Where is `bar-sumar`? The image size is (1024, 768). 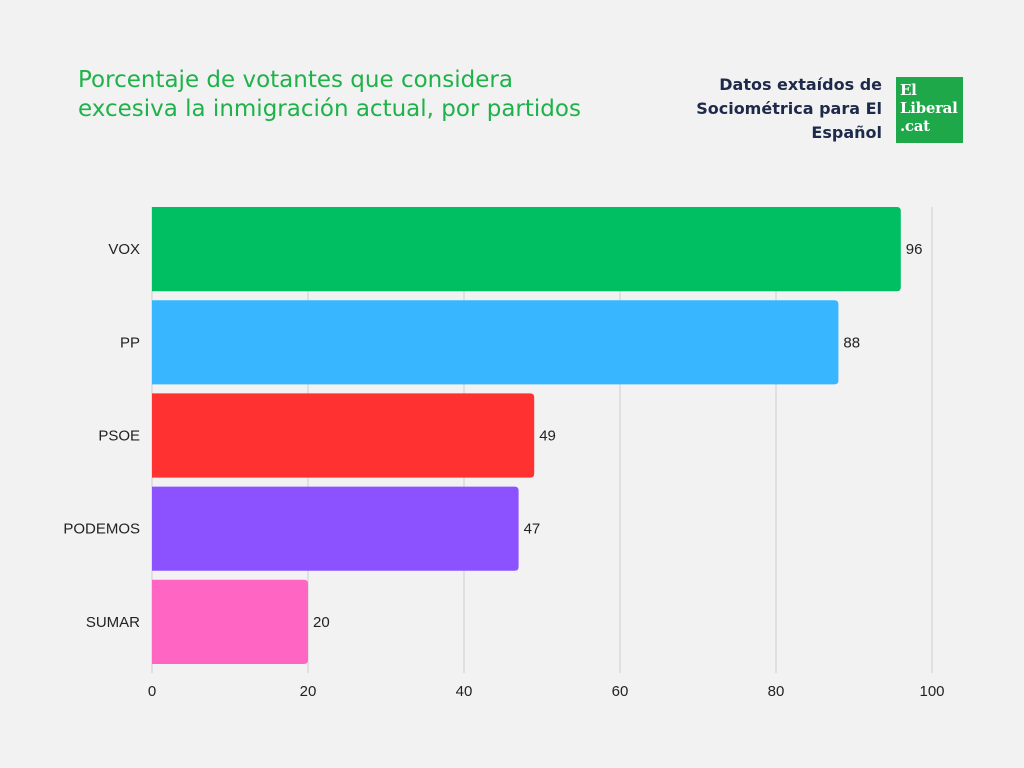
bar-sumar is located at coordinates (230, 621).